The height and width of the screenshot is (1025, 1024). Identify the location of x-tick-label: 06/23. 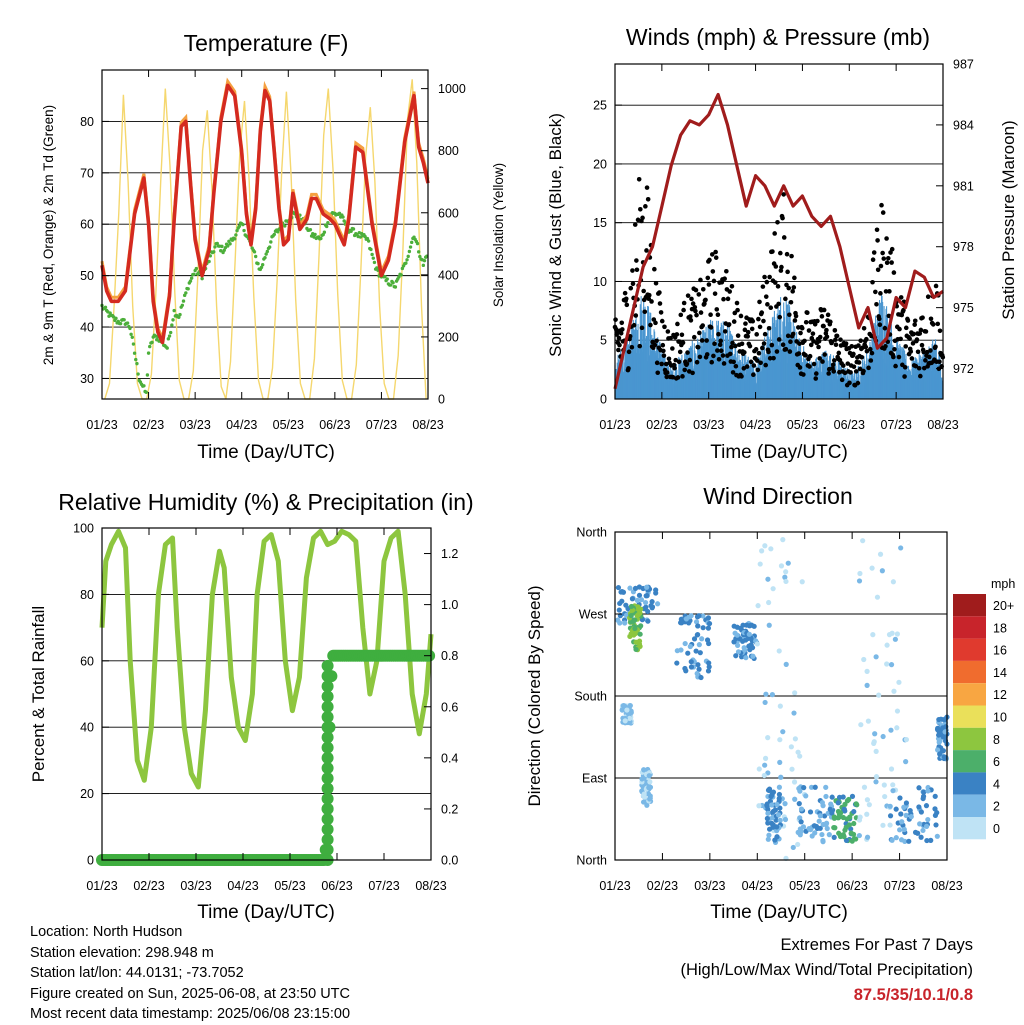
(852, 886).